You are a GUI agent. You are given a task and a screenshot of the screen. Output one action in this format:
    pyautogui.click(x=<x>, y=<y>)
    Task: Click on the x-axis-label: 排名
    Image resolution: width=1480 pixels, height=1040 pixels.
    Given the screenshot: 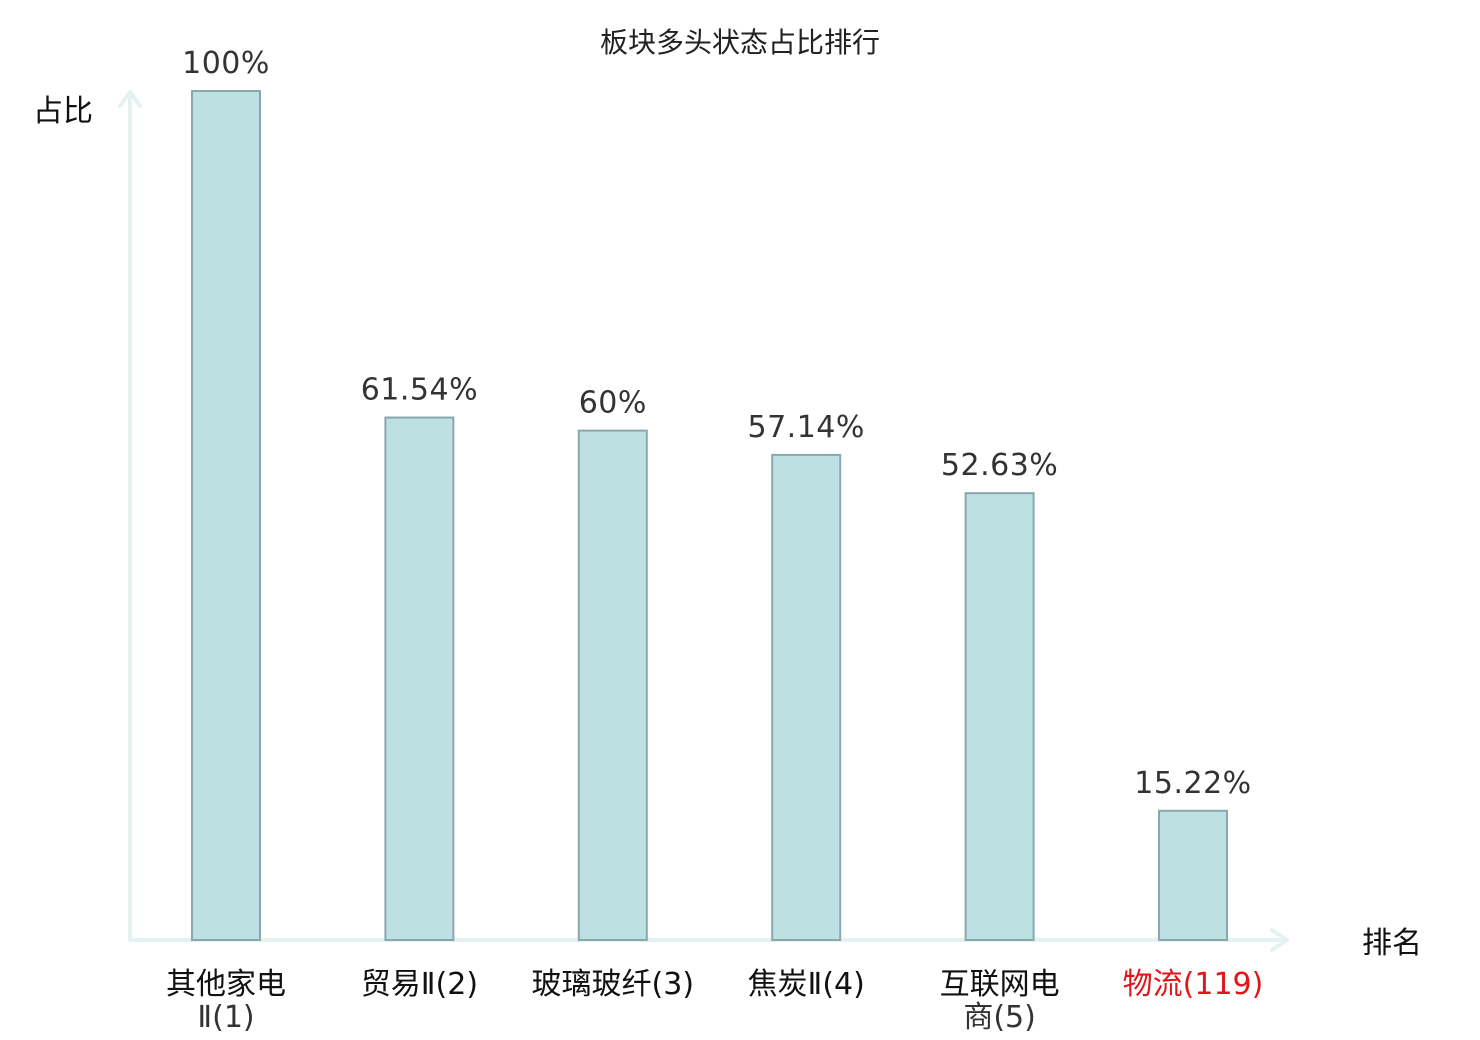 What is the action you would take?
    pyautogui.click(x=1392, y=943)
    